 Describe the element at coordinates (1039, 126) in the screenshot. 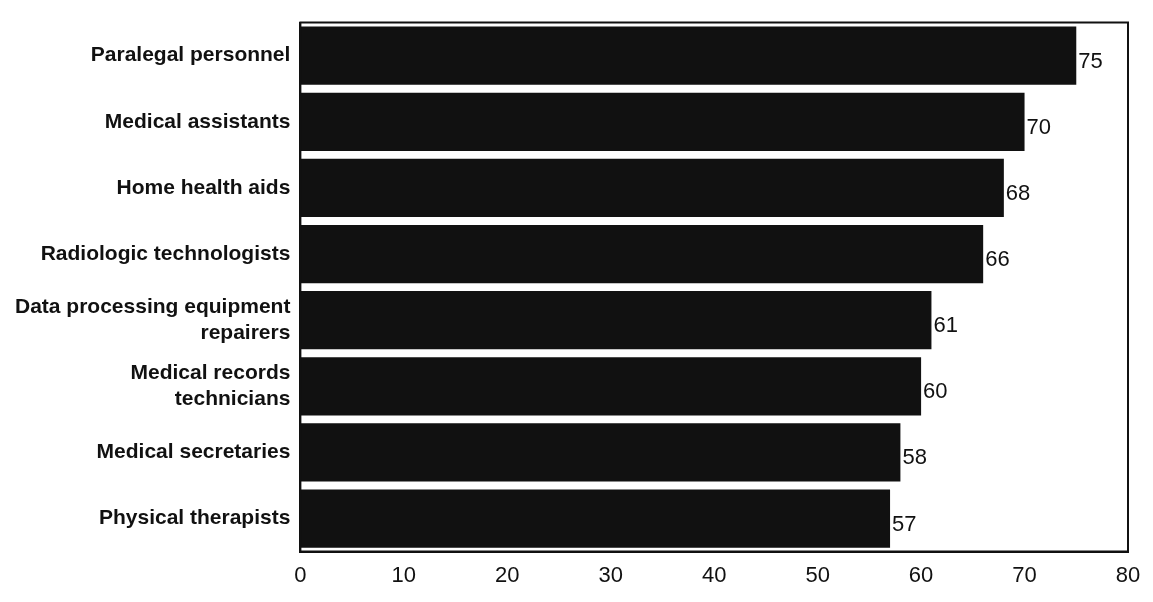

I see `data-label: 70` at that location.